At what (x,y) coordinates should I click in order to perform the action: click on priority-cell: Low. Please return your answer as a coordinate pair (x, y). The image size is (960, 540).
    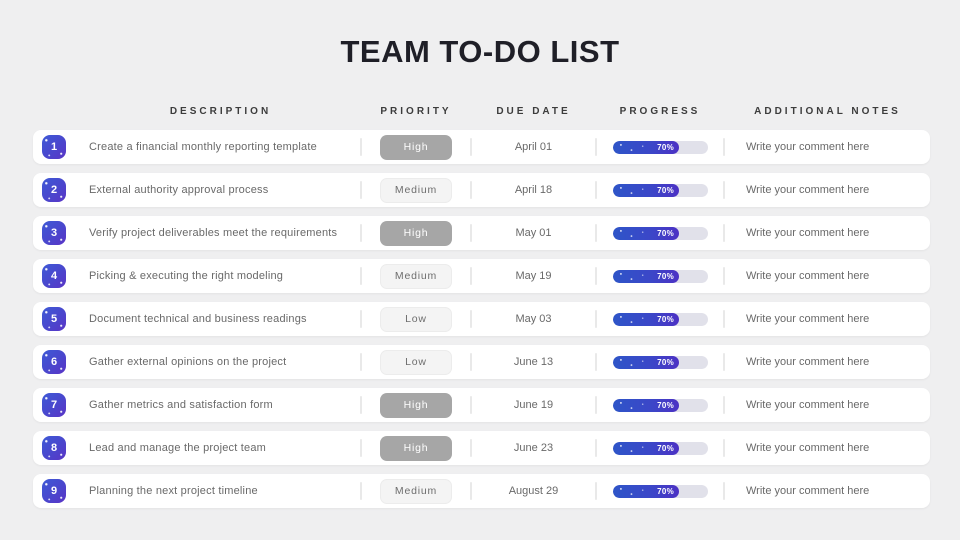
    Looking at the image, I should click on (416, 319).